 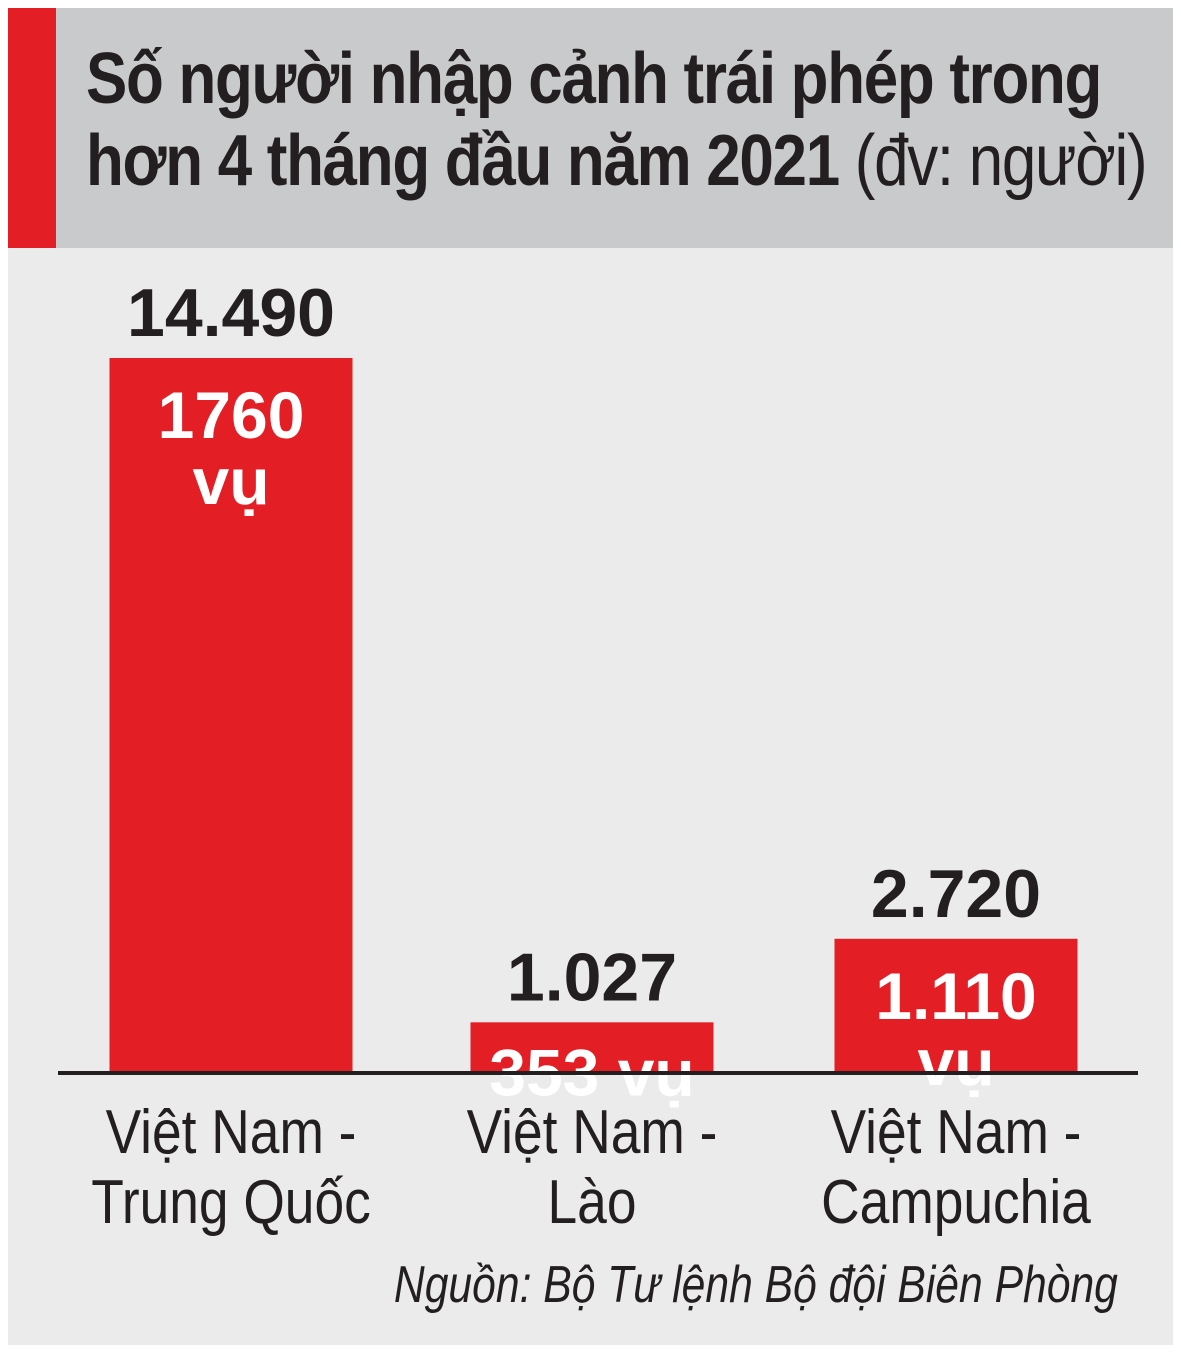 I want to click on category-label-1-1: Việt Nam -, so click(x=231, y=1132).